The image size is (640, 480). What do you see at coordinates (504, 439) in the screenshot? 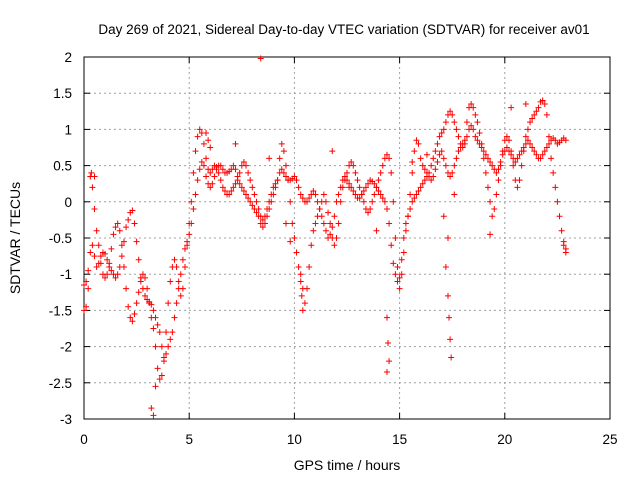
I see `x-tick-label: 20` at bounding box center [504, 439].